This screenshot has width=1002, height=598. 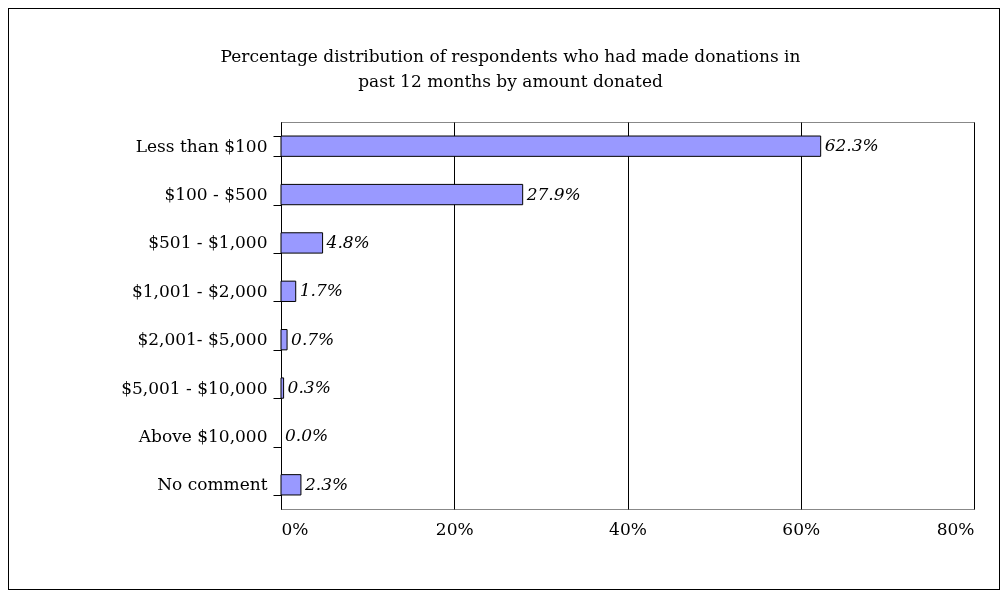 What do you see at coordinates (201, 145) in the screenshot?
I see `y-tick-label: Less than $100` at bounding box center [201, 145].